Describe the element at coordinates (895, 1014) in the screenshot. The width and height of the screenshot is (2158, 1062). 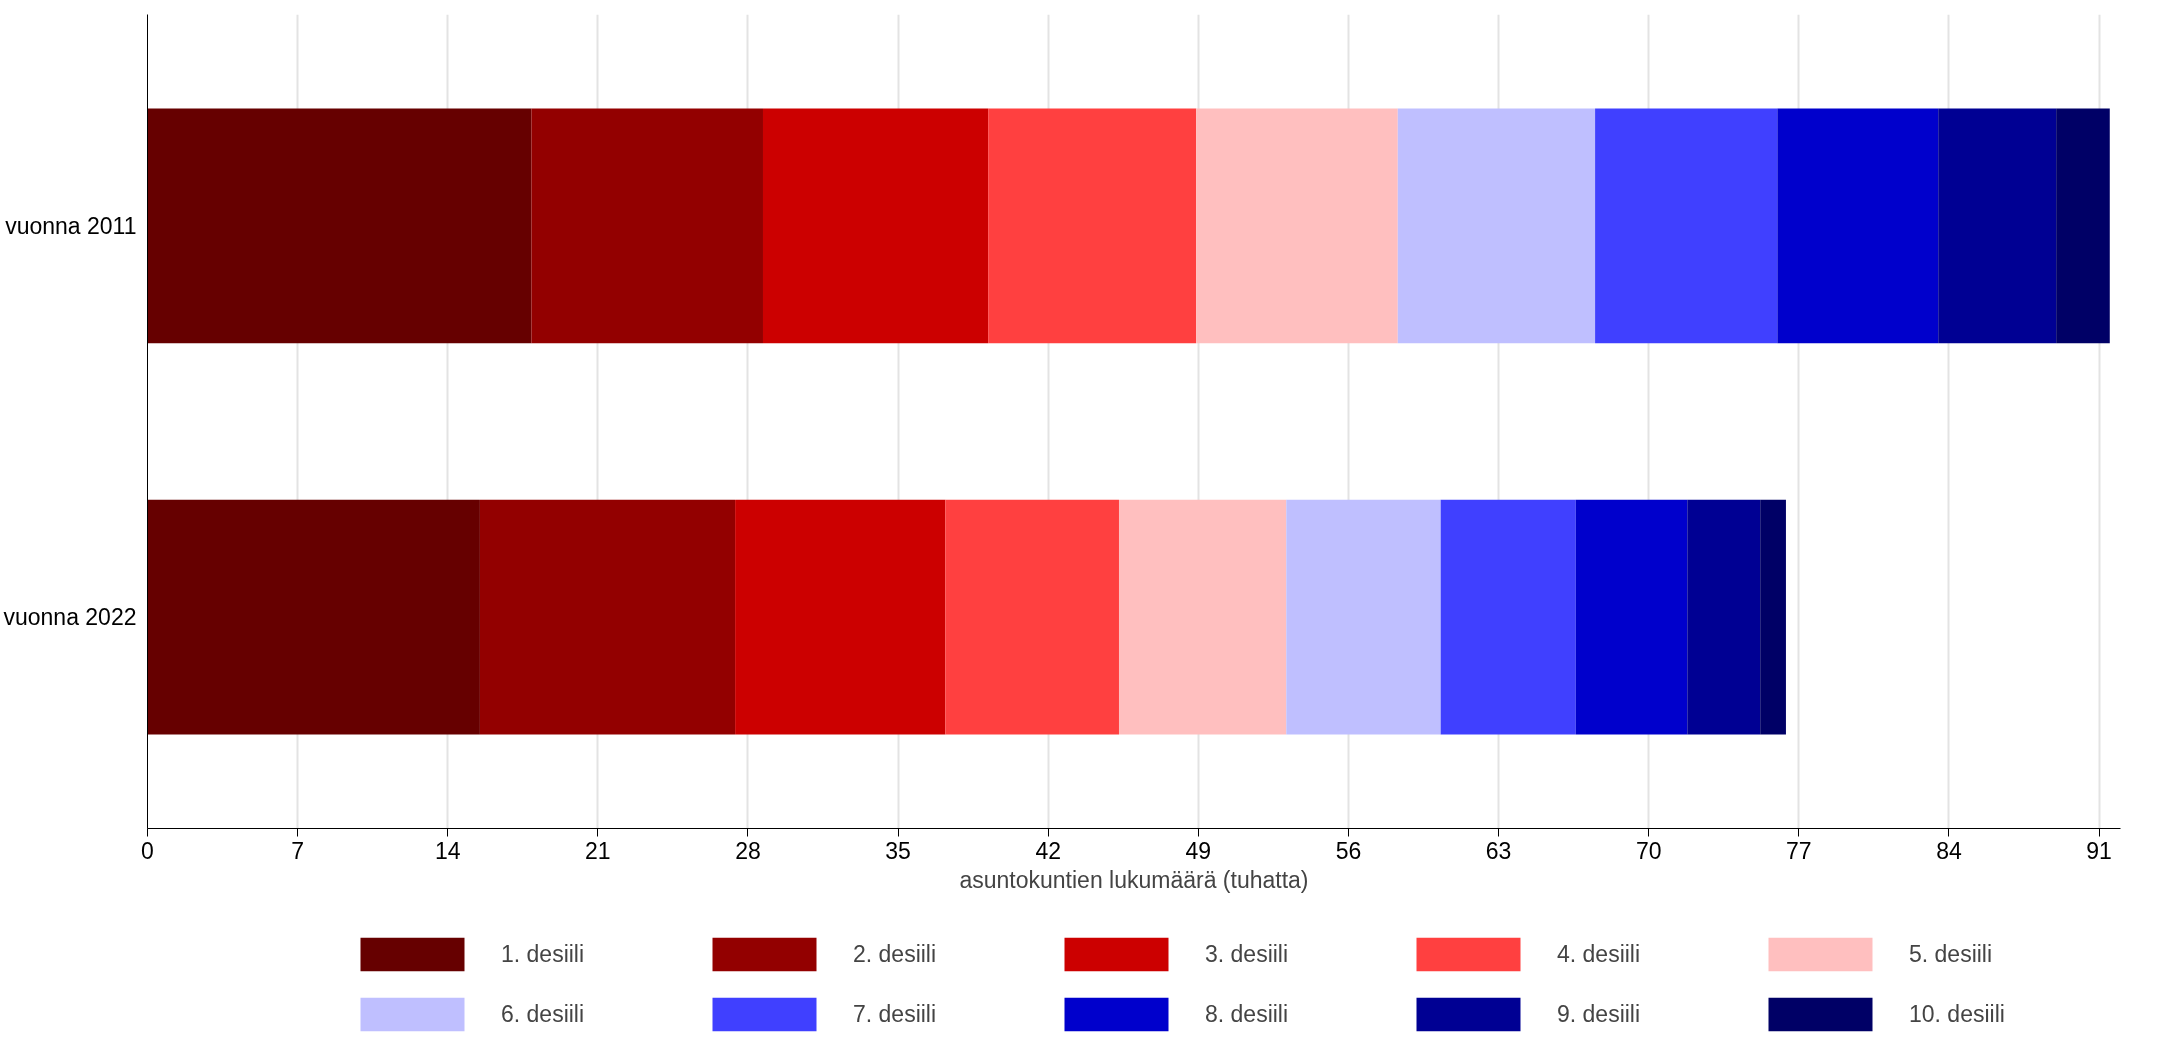
I see `legend-label: 7. desiili` at that location.